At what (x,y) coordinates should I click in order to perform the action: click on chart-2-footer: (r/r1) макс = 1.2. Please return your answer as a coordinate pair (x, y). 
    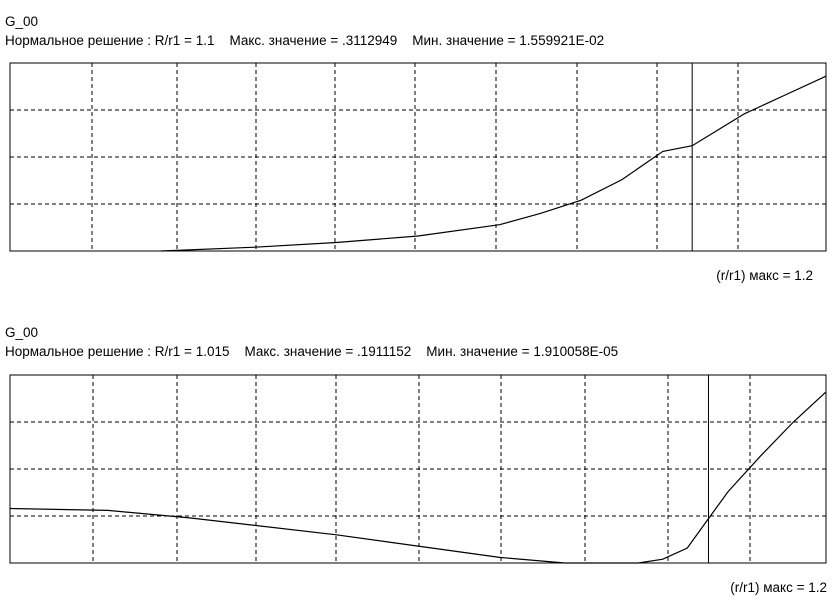
    Looking at the image, I should click on (778, 587).